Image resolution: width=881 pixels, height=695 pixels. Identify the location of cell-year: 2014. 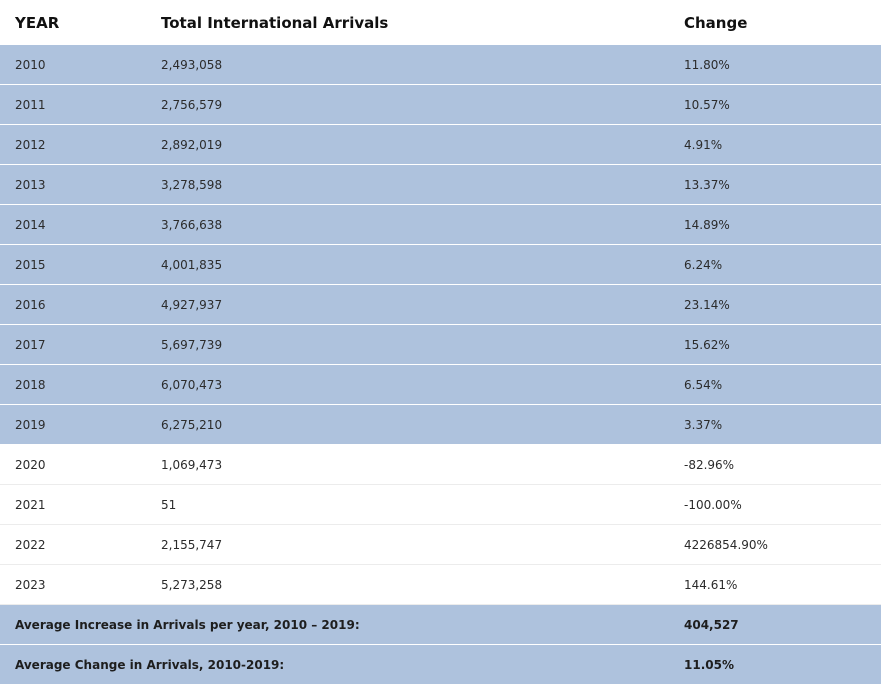
(80, 224).